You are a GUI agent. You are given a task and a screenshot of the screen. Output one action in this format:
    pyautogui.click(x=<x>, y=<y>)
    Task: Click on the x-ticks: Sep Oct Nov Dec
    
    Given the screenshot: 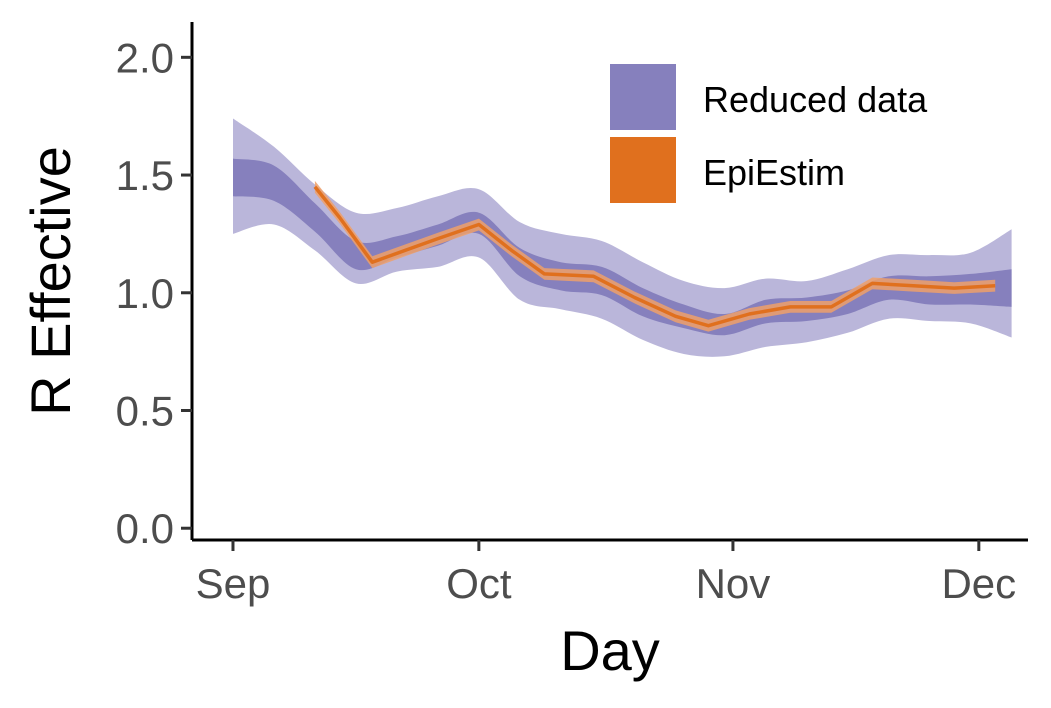 What is the action you would take?
    pyautogui.click(x=606, y=573)
    